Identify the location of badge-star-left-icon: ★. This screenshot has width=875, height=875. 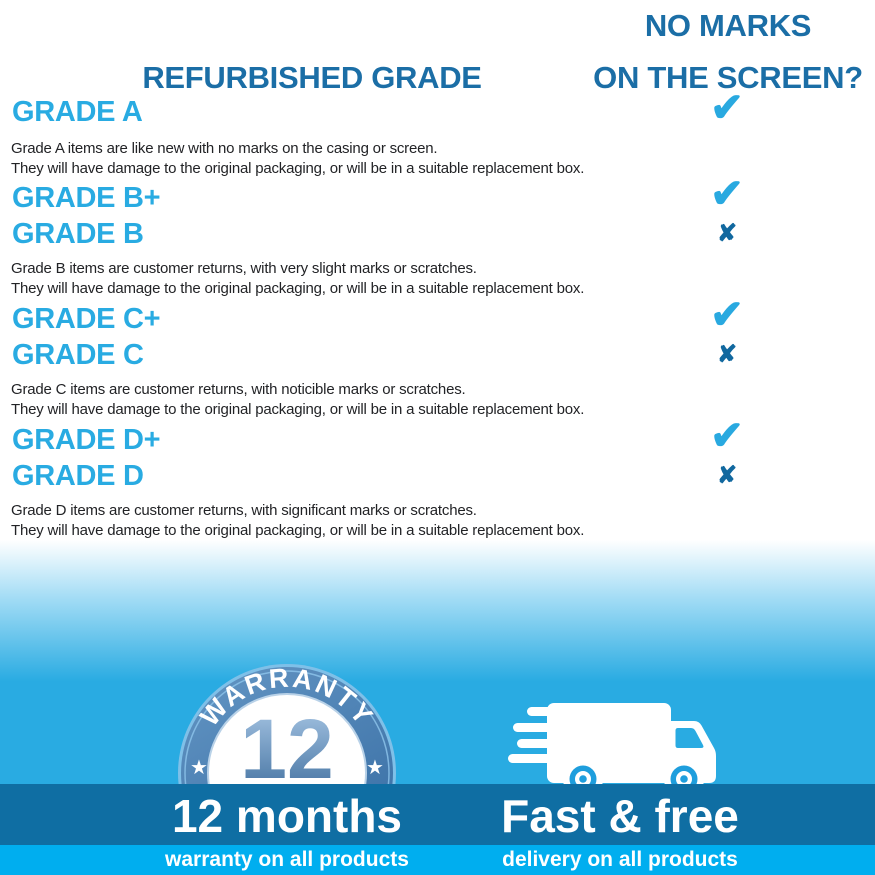
(199, 768).